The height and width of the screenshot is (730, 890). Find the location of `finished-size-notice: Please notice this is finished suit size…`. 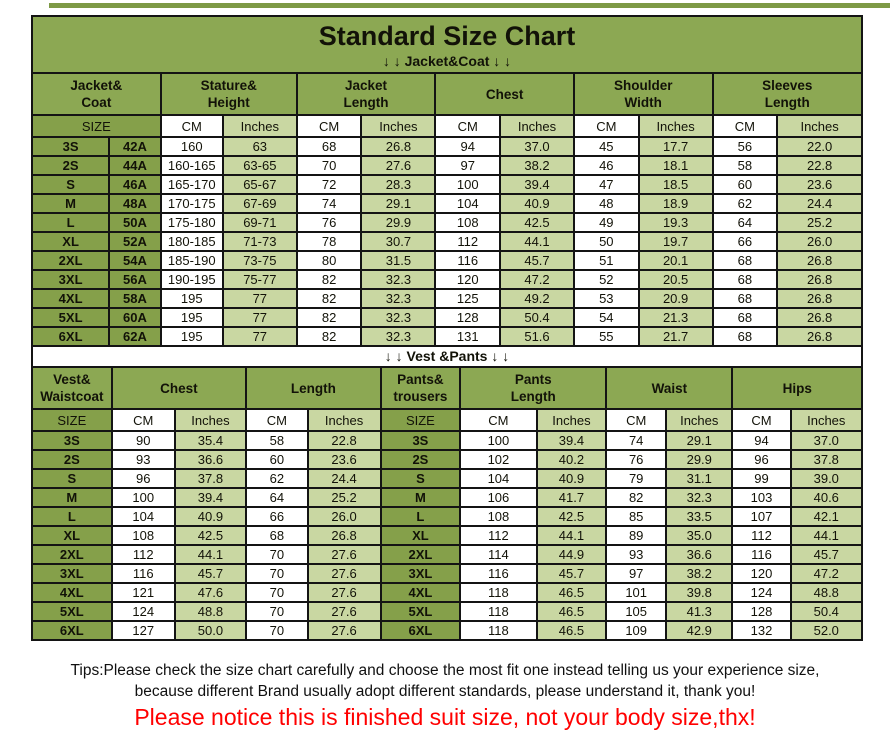

finished-size-notice: Please notice this is finished suit size… is located at coordinates (445, 717).